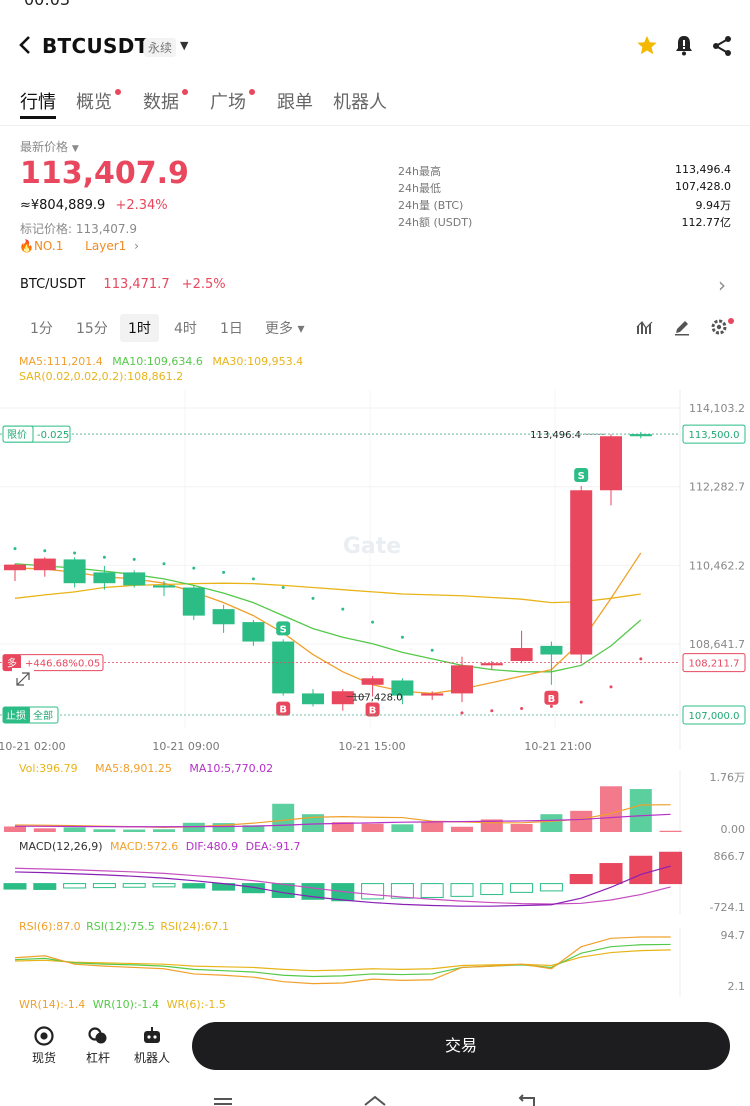  I want to click on tab-item: 广场, so click(228, 102).